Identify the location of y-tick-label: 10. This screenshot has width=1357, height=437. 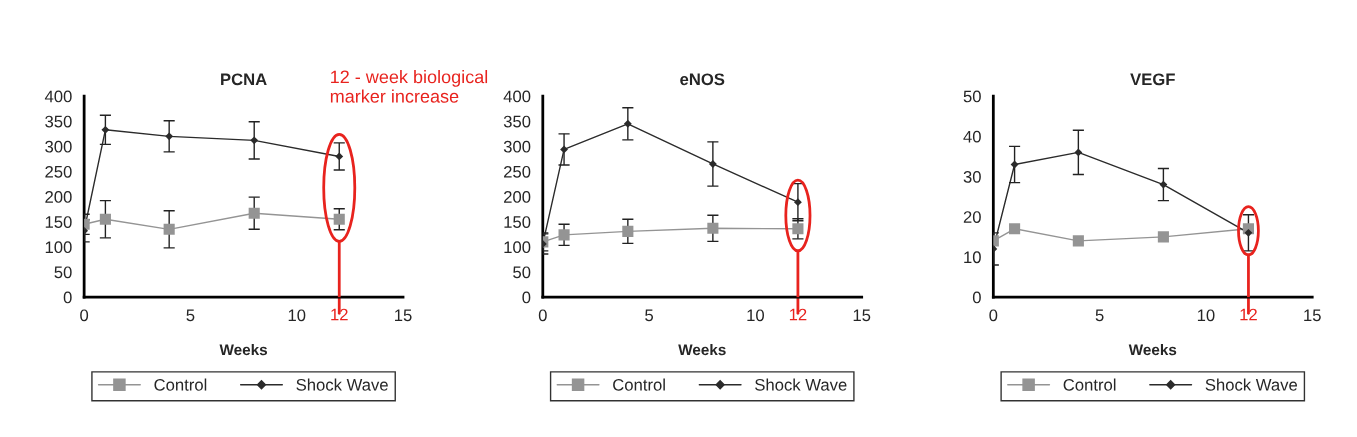
(972, 257).